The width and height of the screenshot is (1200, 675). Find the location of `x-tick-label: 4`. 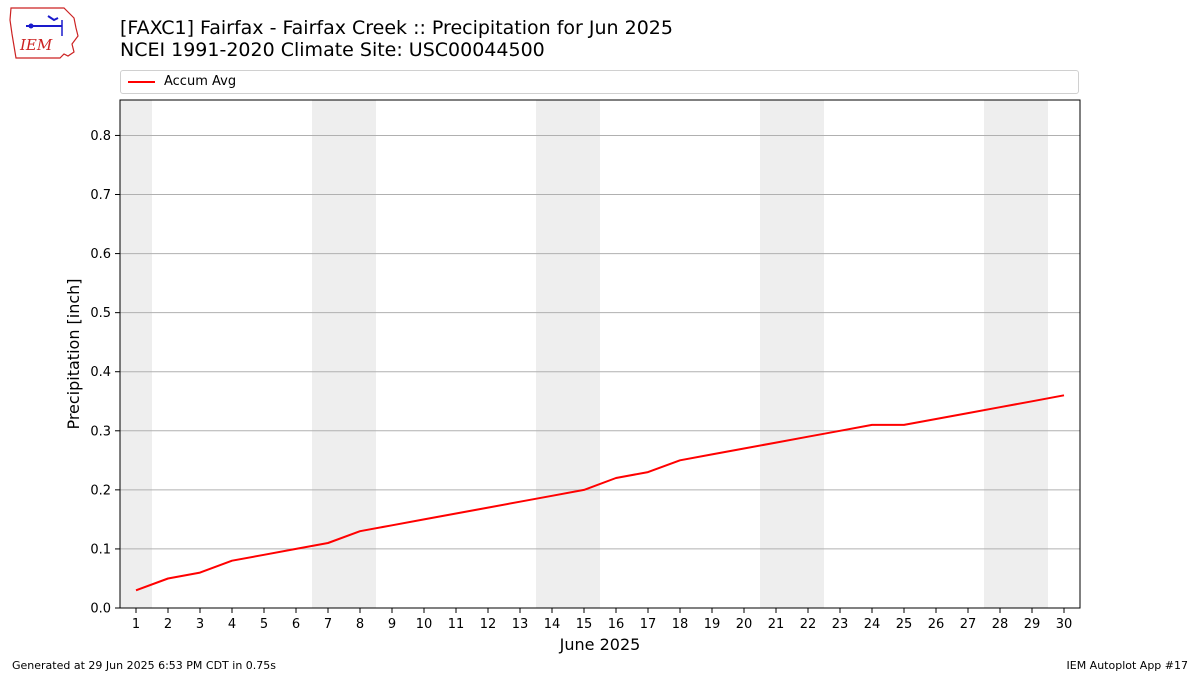

x-tick-label: 4 is located at coordinates (232, 624).